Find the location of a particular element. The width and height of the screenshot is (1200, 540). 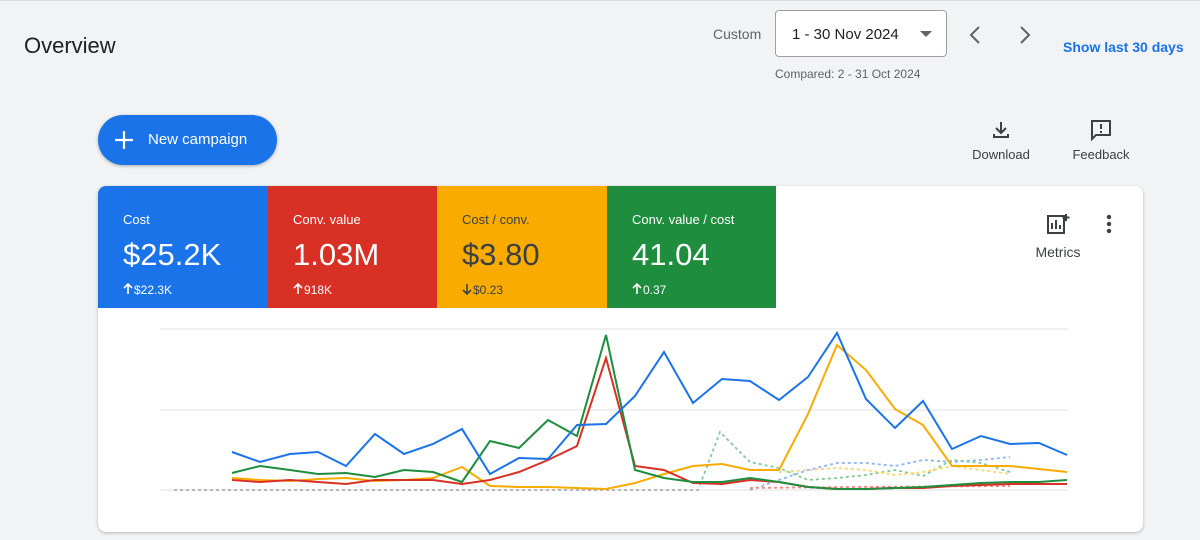

more-menu is located at coordinates (1109, 225).